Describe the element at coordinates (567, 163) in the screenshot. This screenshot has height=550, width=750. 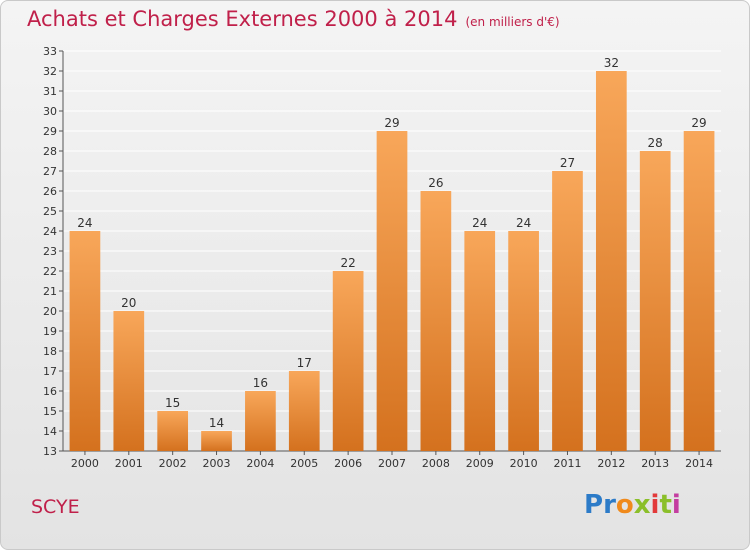
I see `data-label: 27` at that location.